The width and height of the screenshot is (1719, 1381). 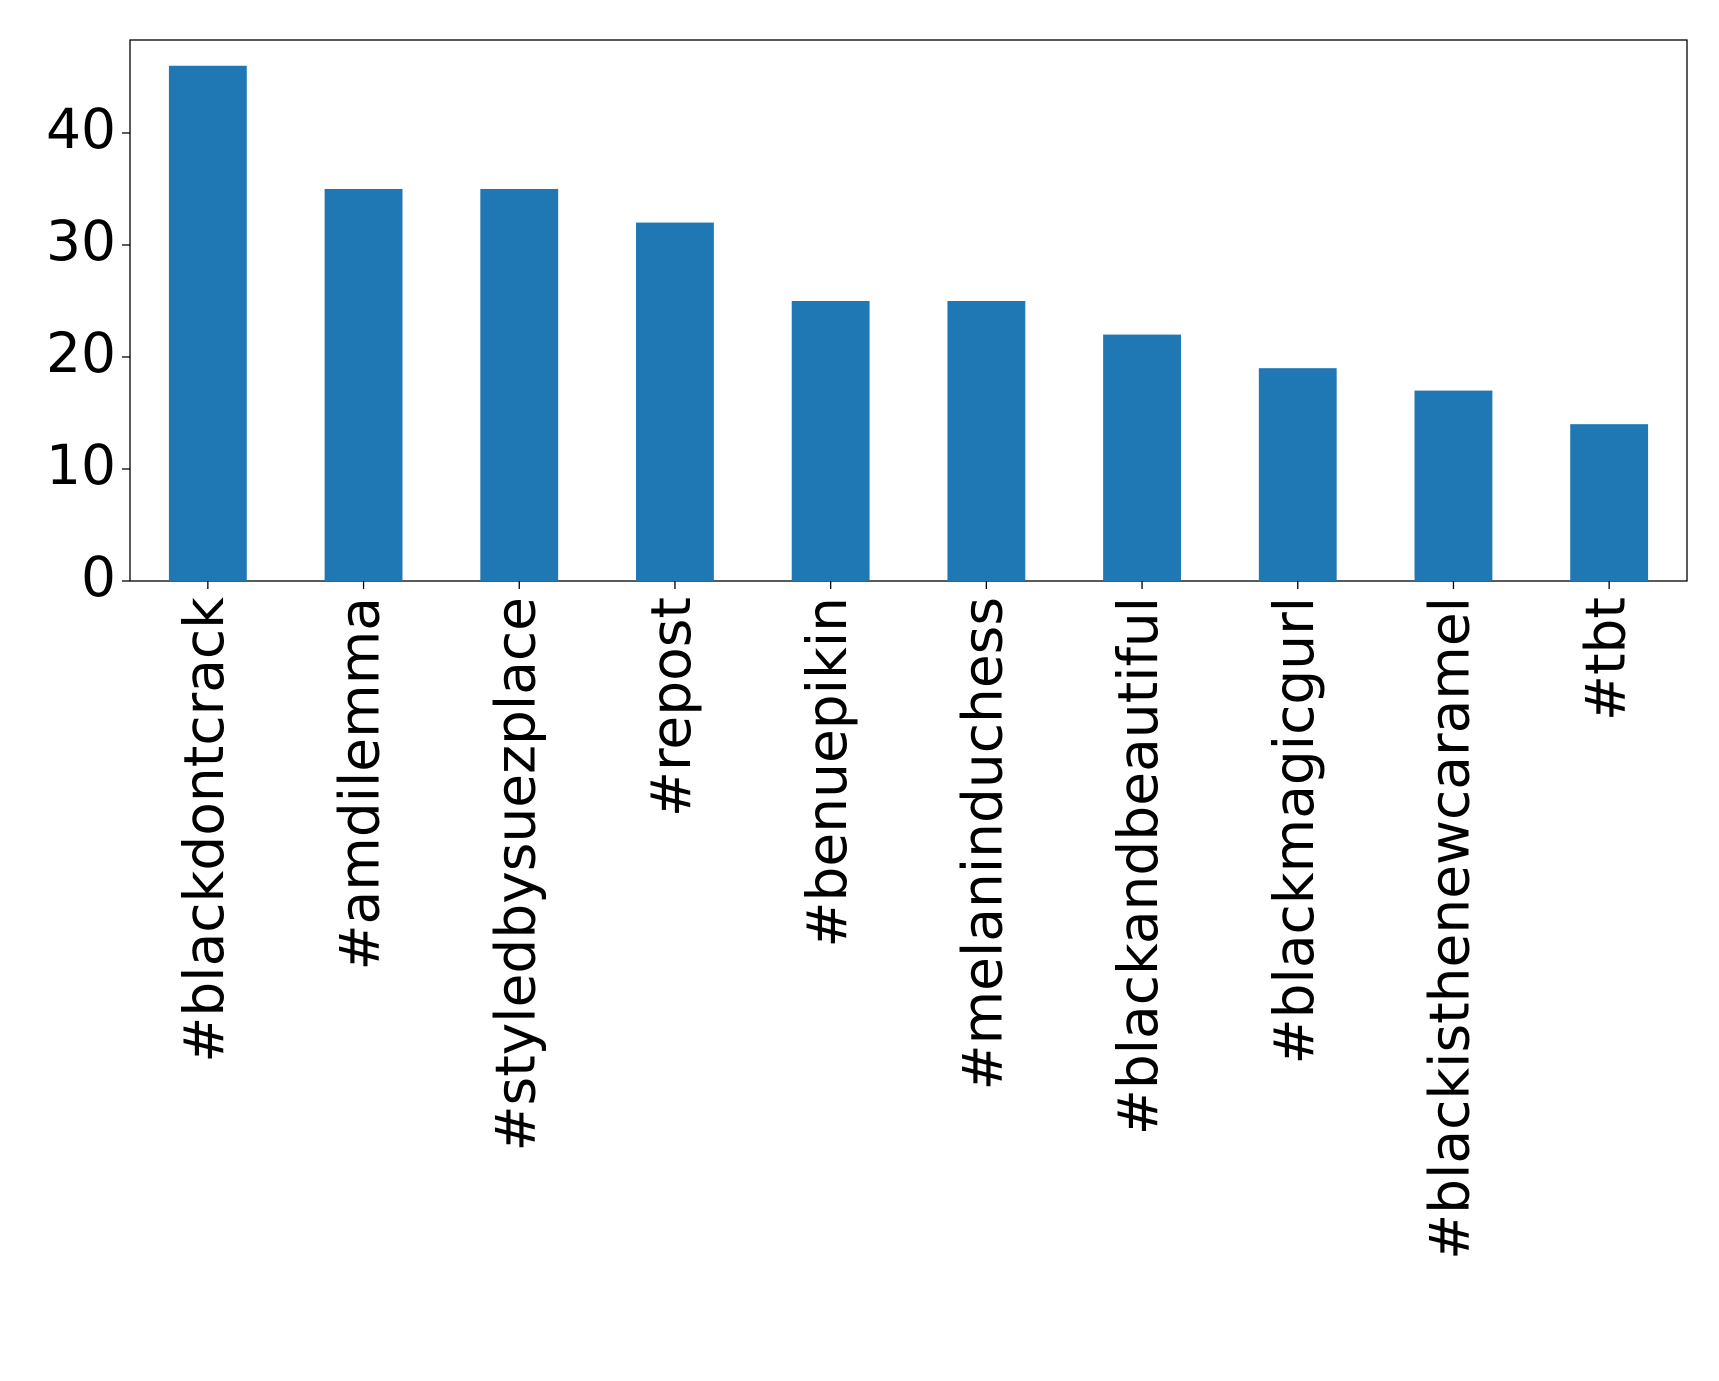 What do you see at coordinates (827, 772) in the screenshot?
I see `x-tick-label: #benuepikin` at bounding box center [827, 772].